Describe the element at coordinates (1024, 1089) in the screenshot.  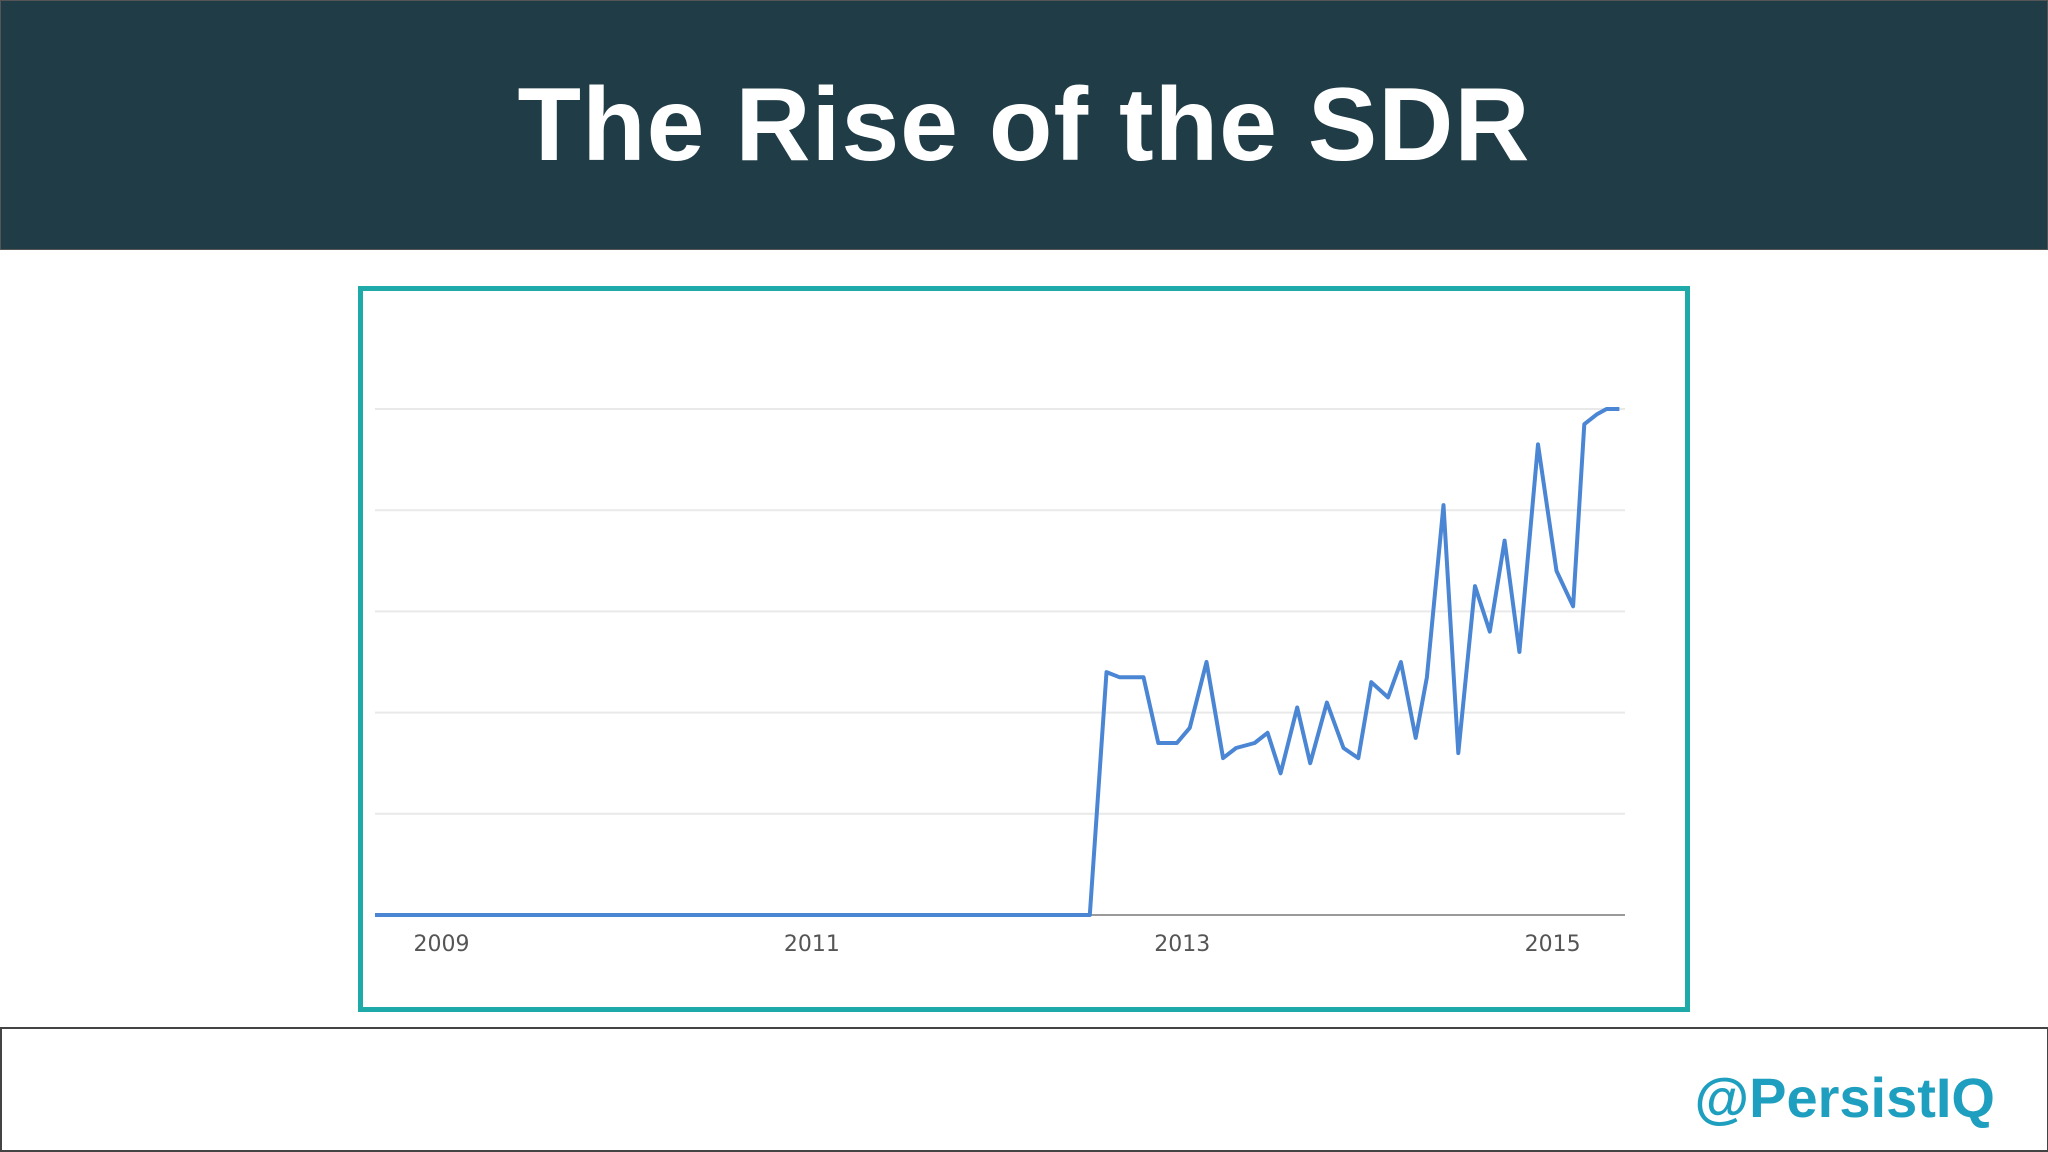
I see `slide-footer: @PersistIQ` at that location.